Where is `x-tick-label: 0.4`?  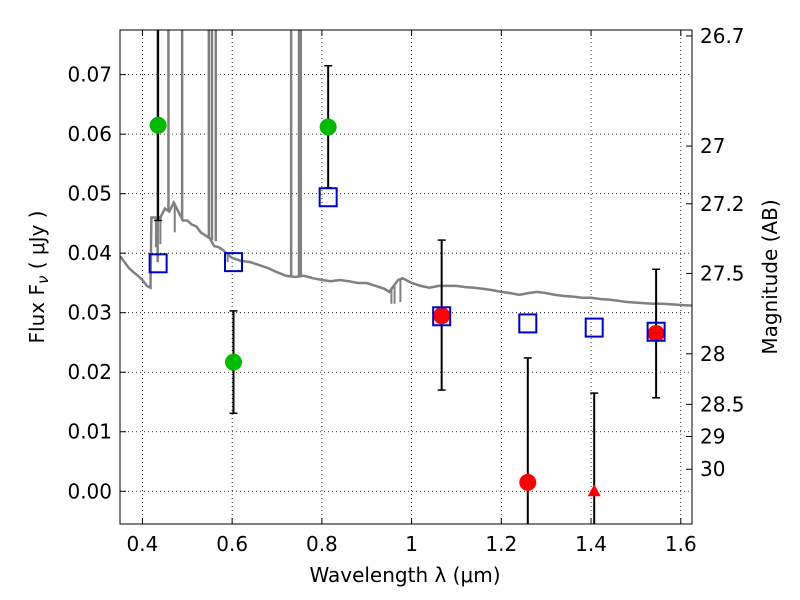 x-tick-label: 0.4 is located at coordinates (143, 544).